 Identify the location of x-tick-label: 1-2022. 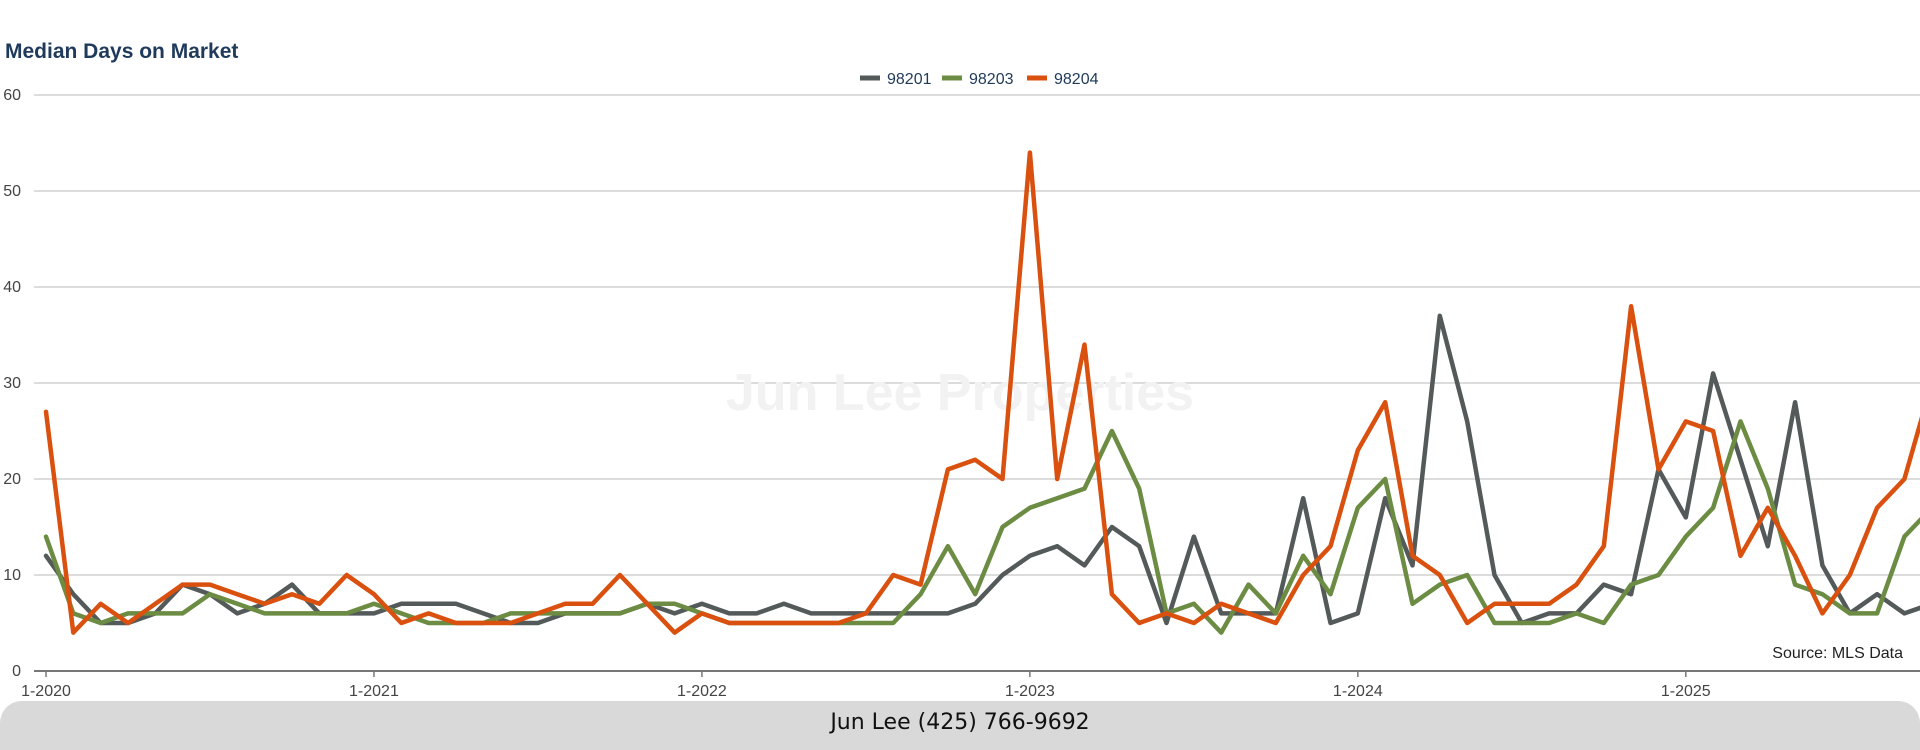
(702, 691).